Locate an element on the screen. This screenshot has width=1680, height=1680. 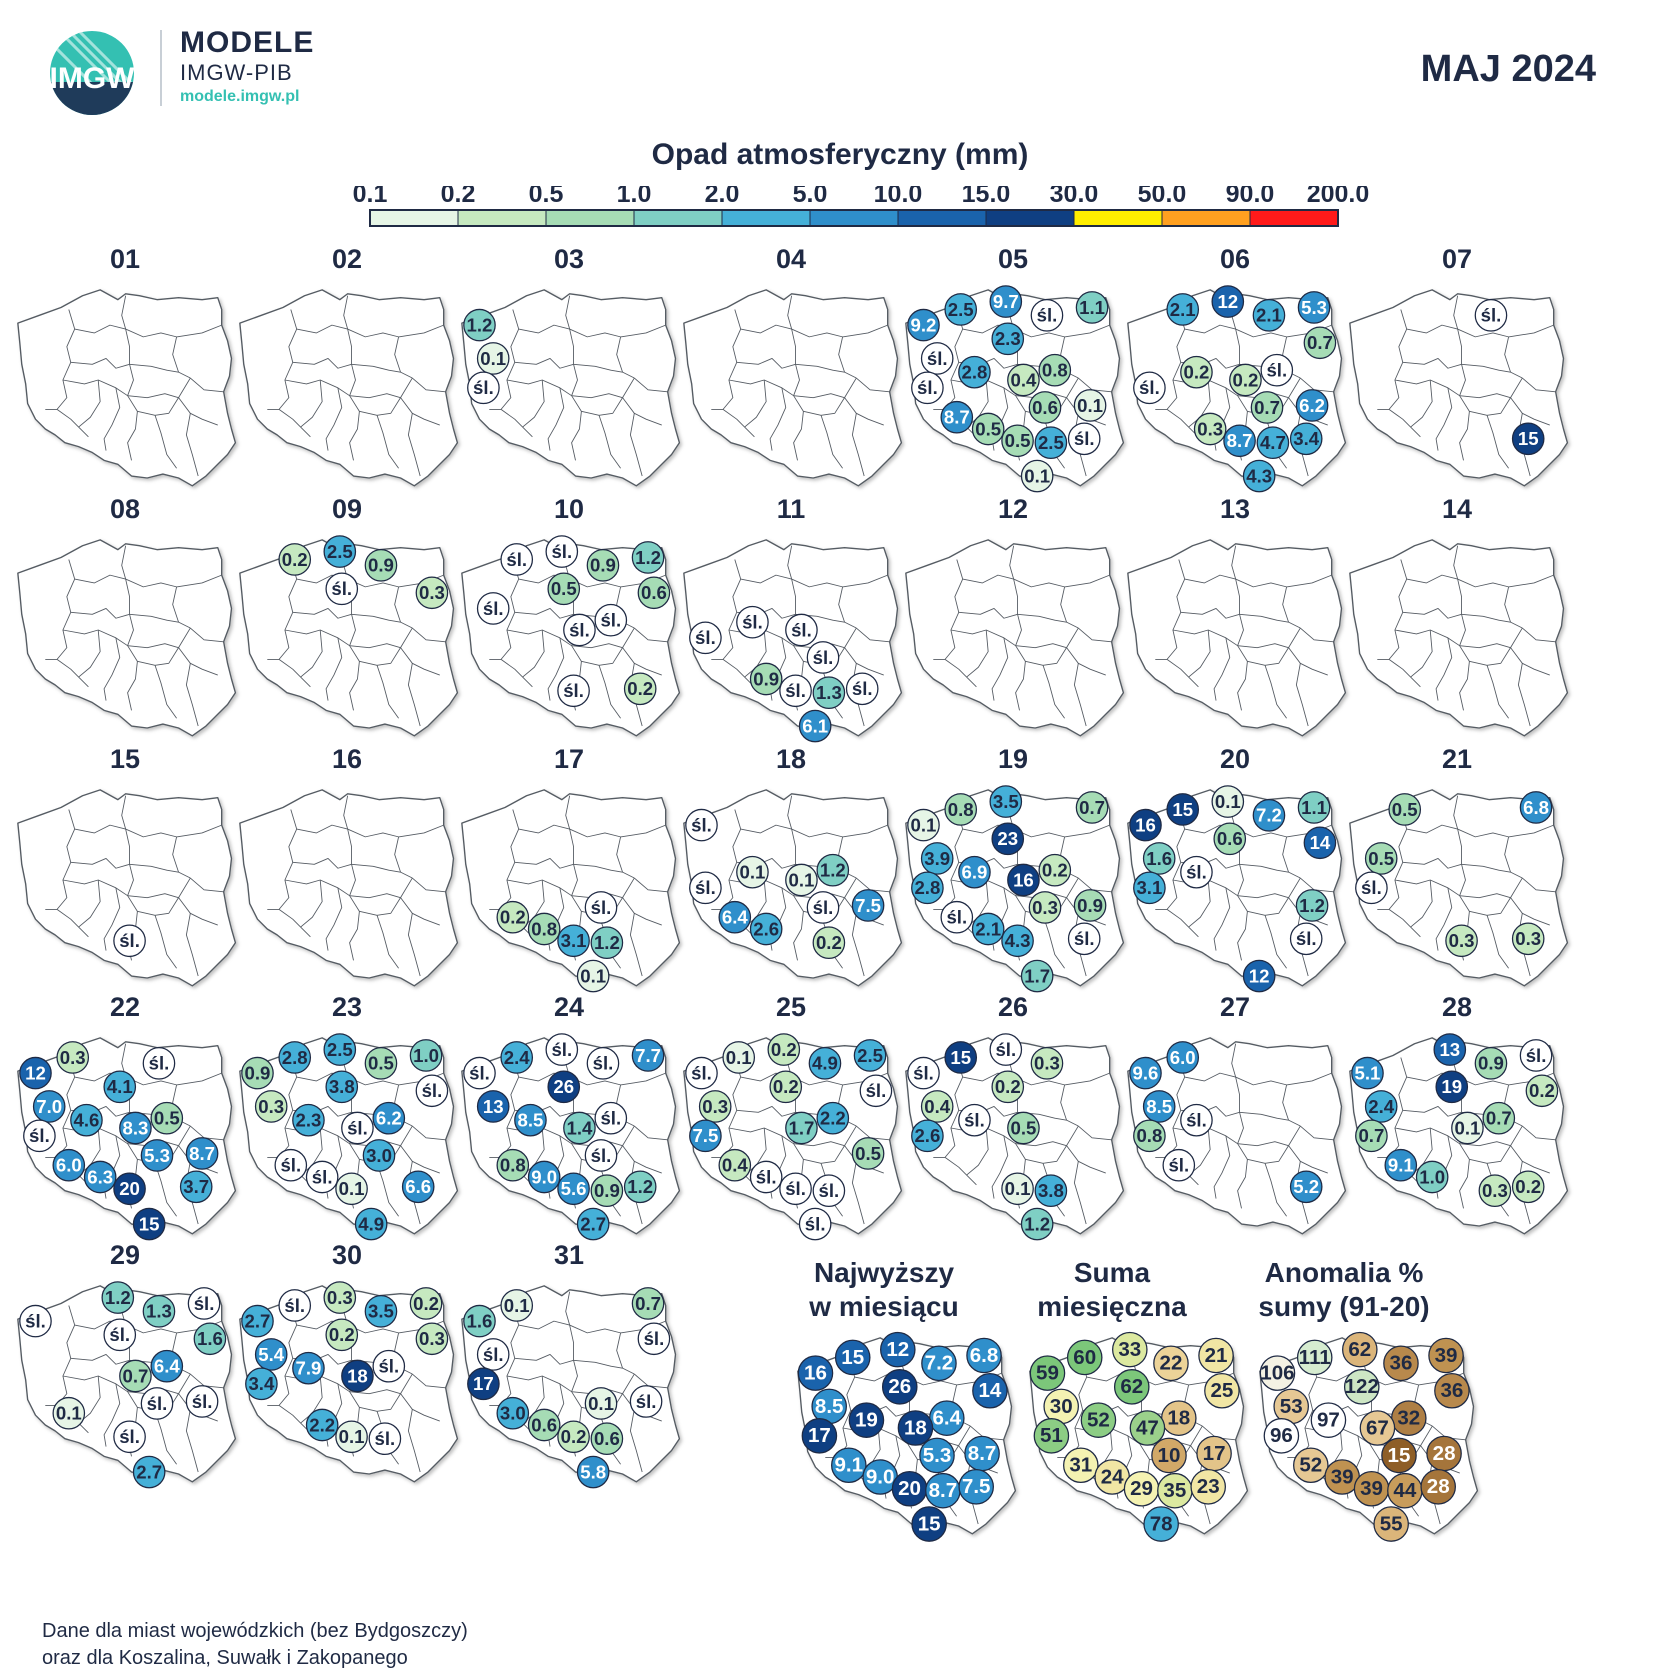
station-marker: 36 is located at coordinates (1452, 1390).